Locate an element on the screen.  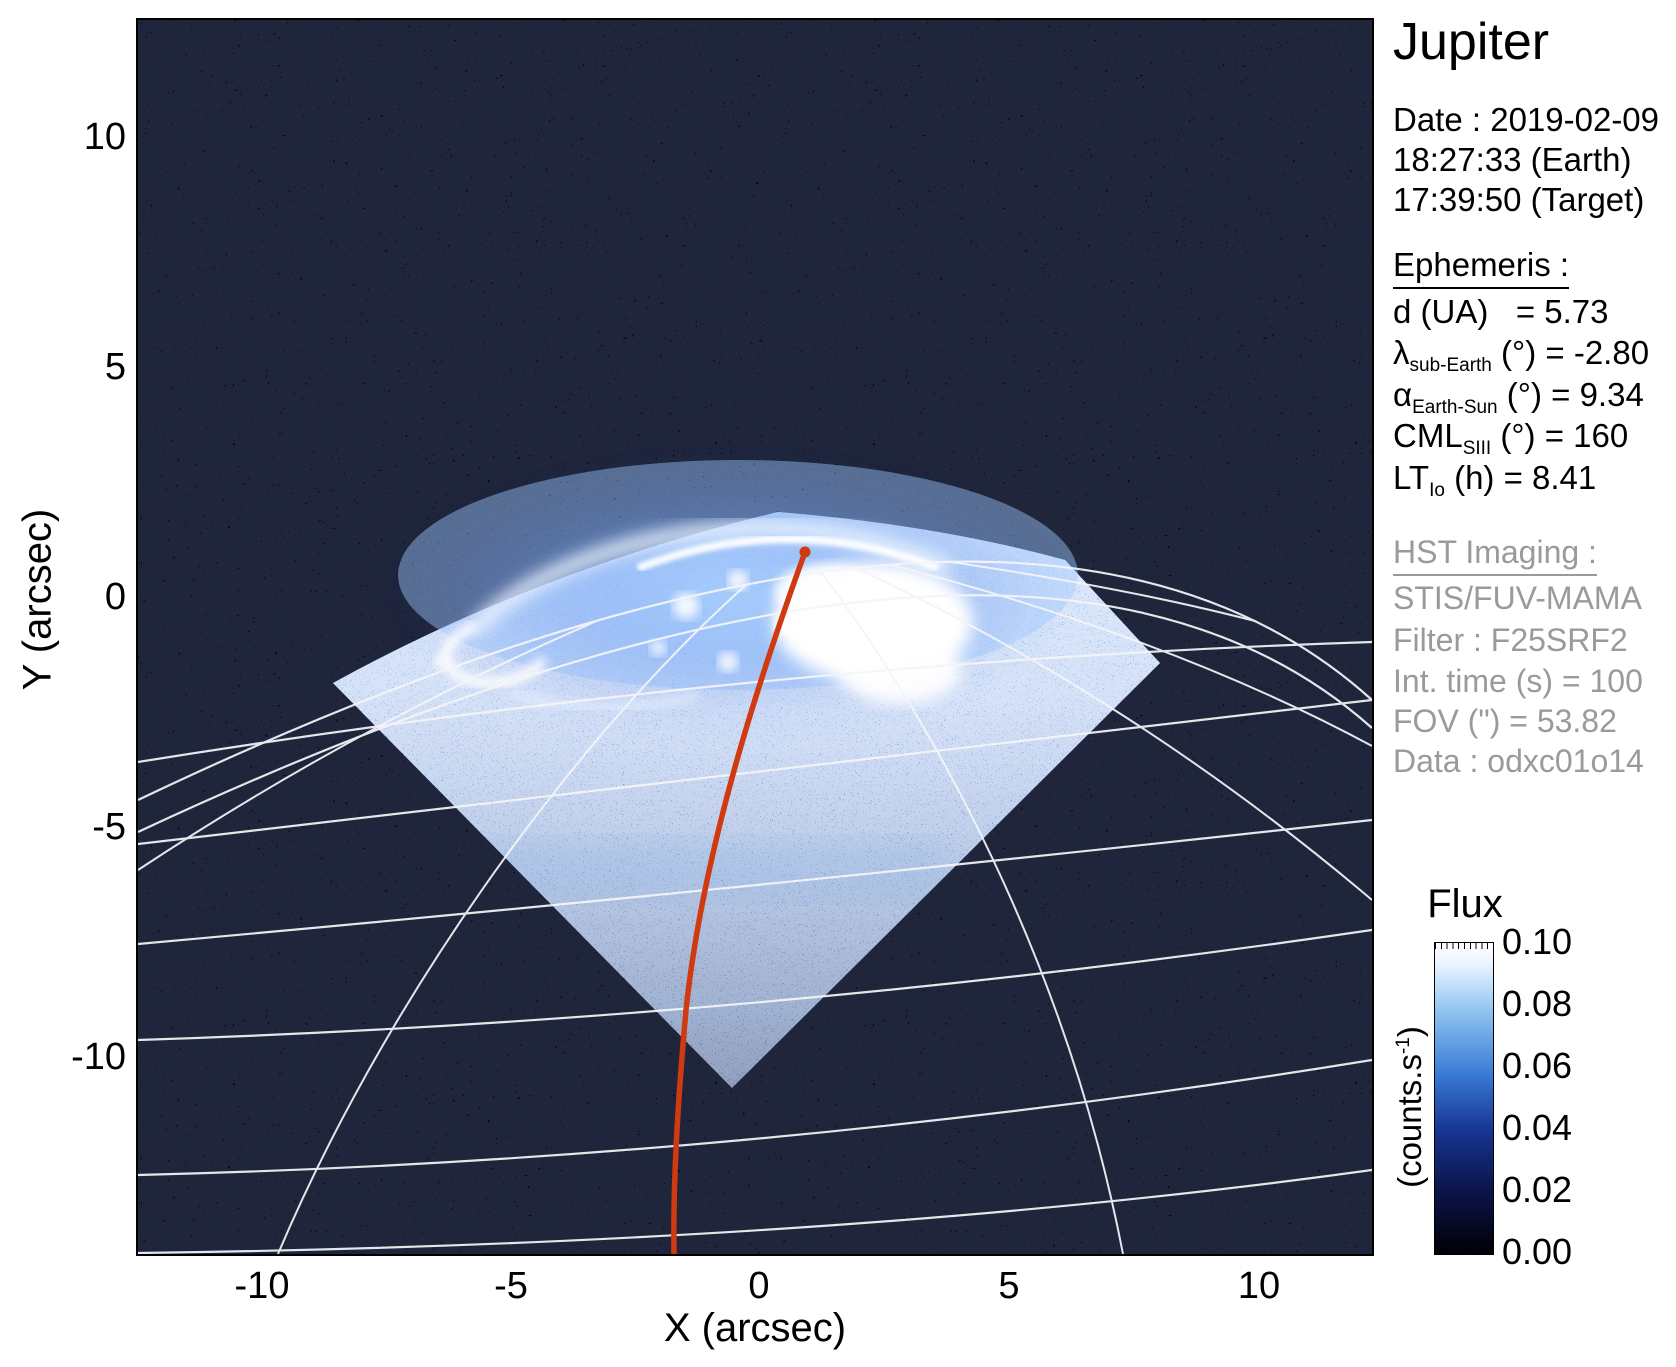
hst-inttime-line: Int. time (s) = 100 is located at coordinates (1518, 681).